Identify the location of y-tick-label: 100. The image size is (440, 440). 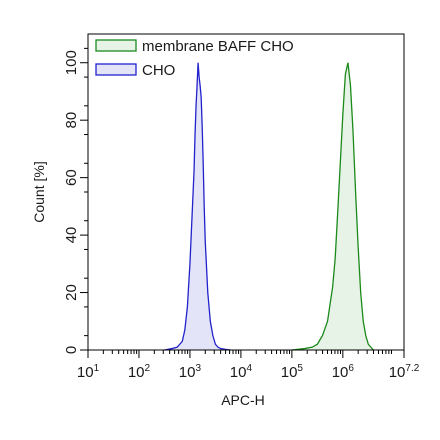
(71, 62).